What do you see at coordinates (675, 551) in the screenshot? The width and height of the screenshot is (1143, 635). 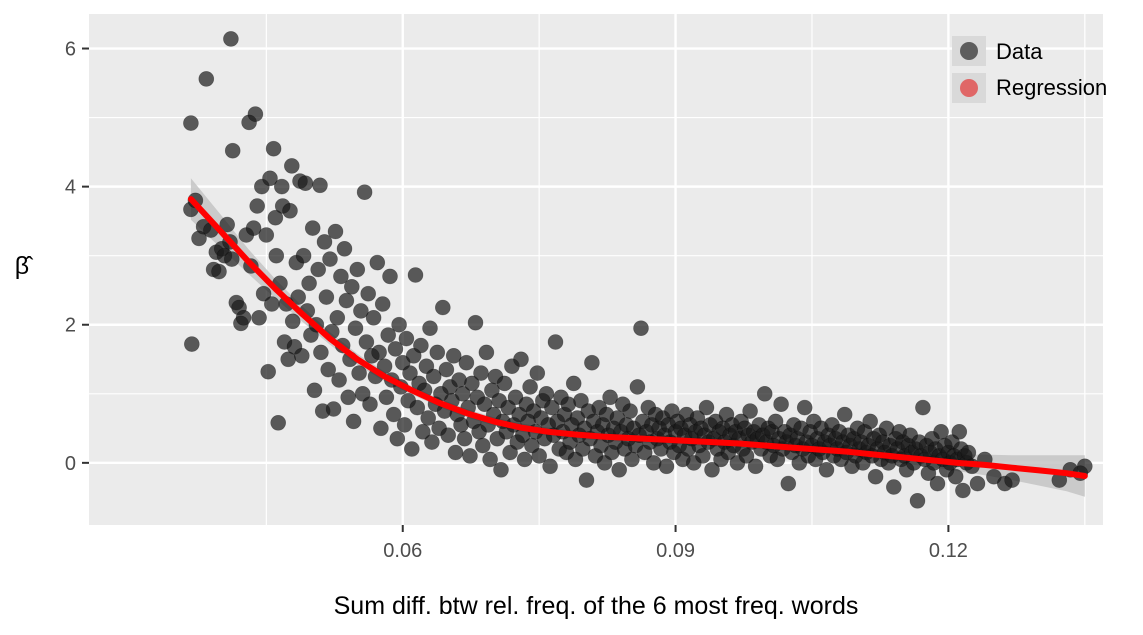 I see `x-tick-label: 0.09` at bounding box center [675, 551].